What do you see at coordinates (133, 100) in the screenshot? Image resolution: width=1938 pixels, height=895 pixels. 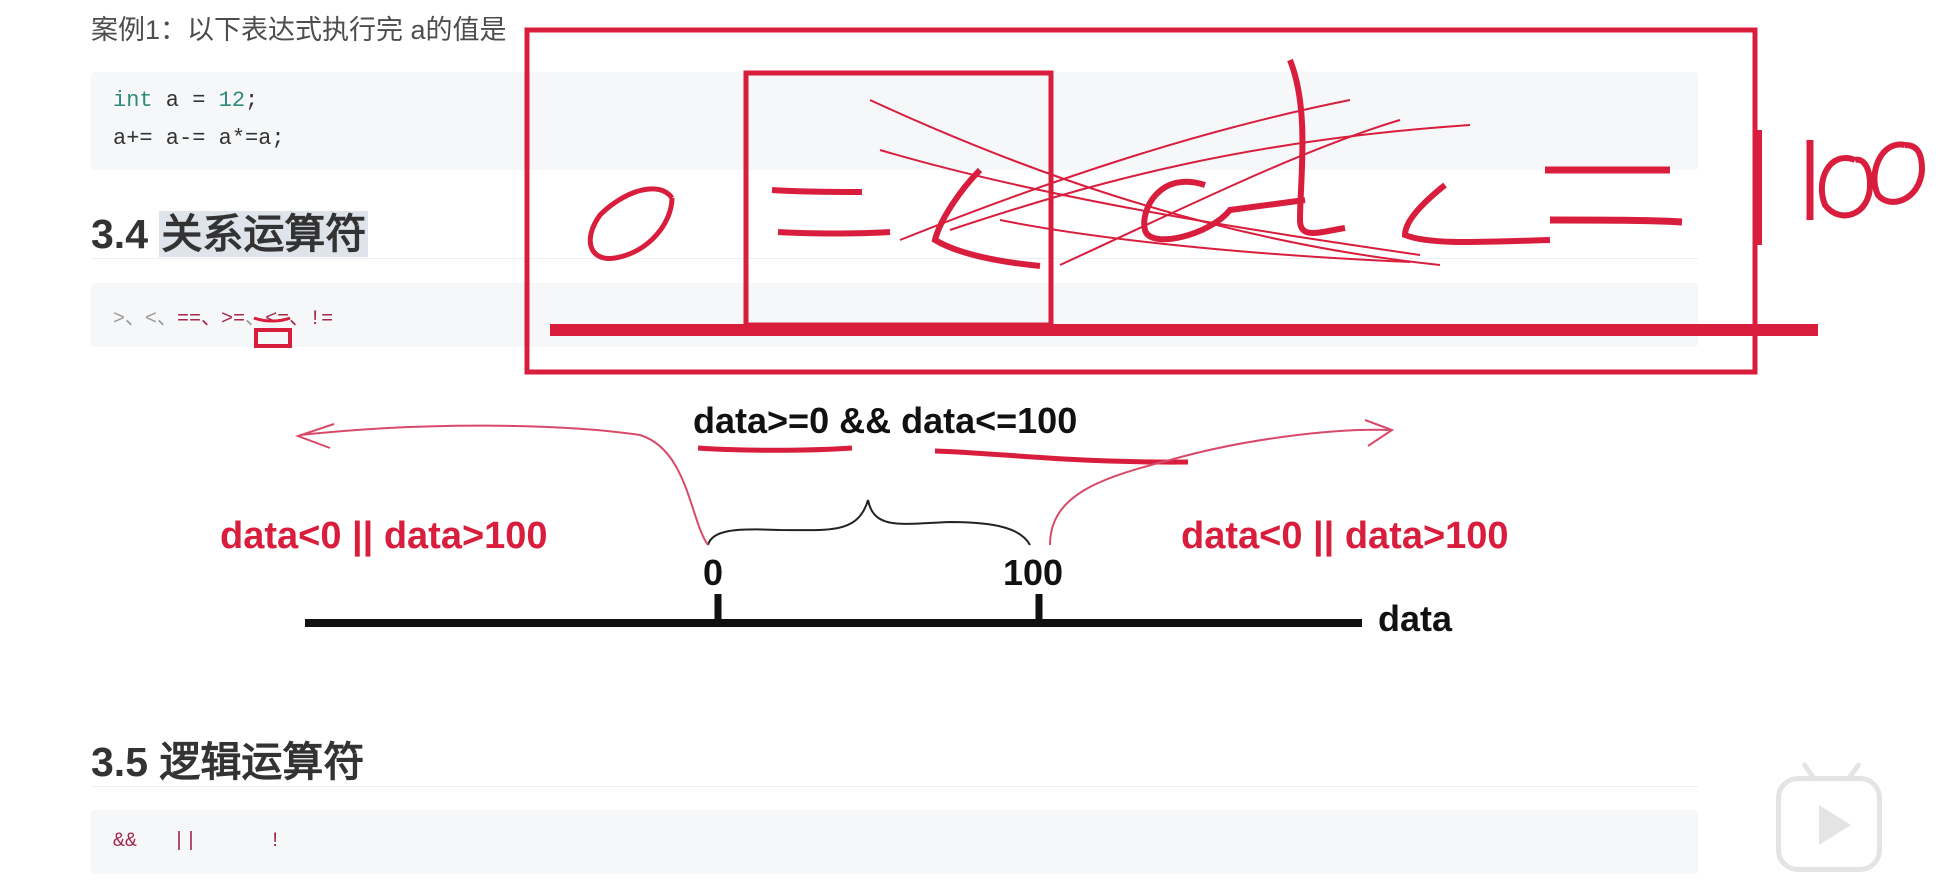 I see `code-keyword: int` at bounding box center [133, 100].